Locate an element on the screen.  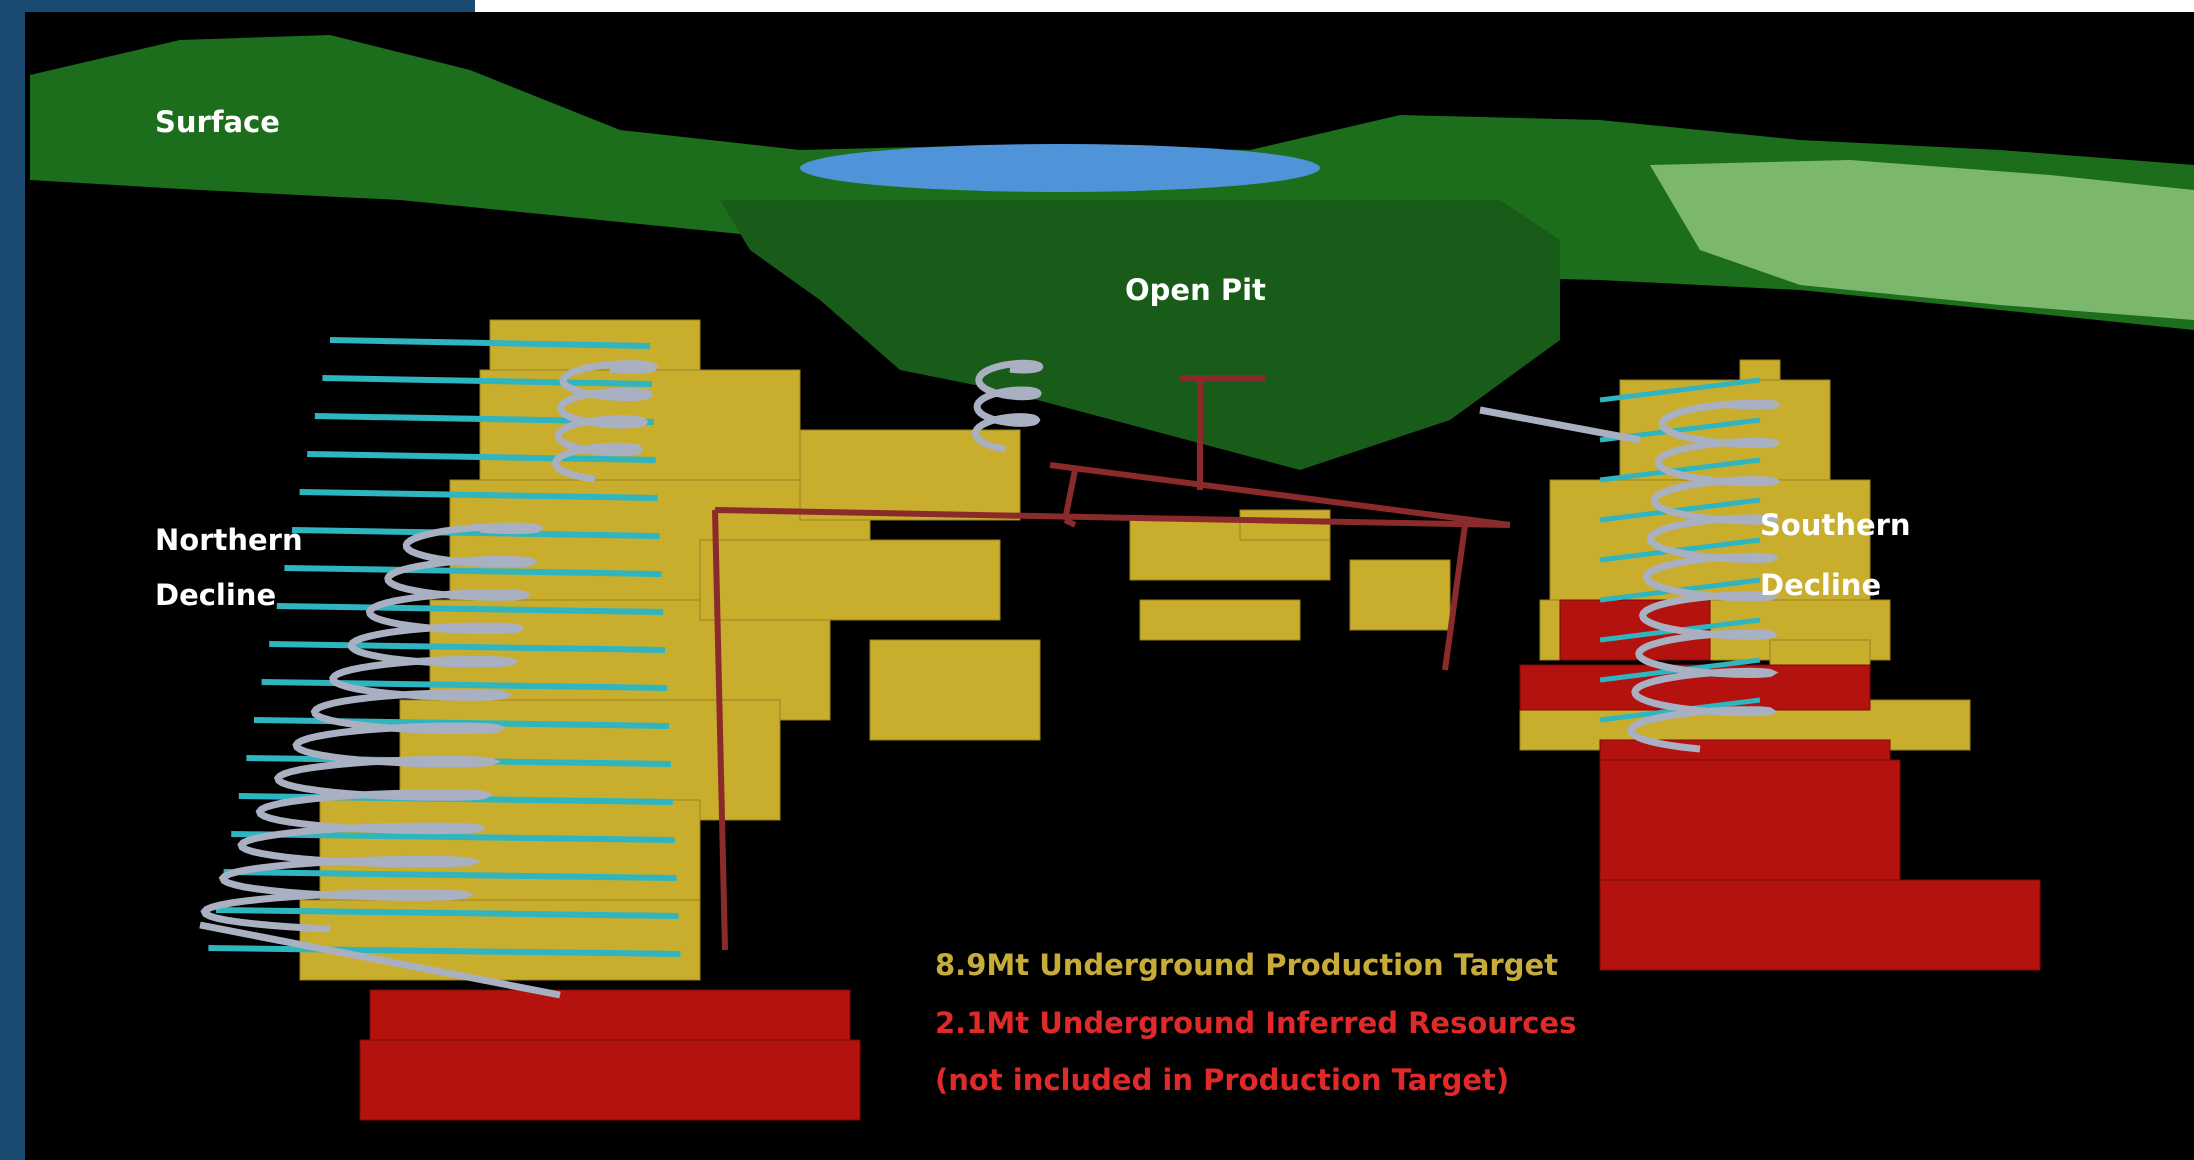
legend-inferred: 2.1Mt Underground Inferred Resources is located at coordinates (1255, 1023).